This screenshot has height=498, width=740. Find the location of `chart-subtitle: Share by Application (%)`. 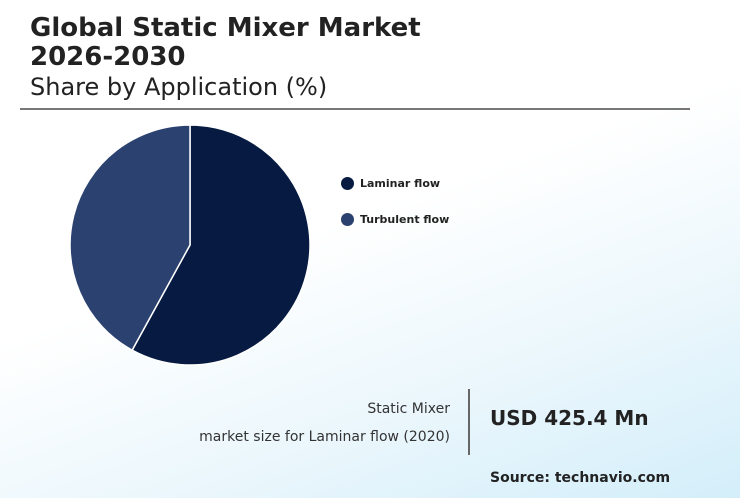

chart-subtitle: Share by Application (%) is located at coordinates (179, 87).